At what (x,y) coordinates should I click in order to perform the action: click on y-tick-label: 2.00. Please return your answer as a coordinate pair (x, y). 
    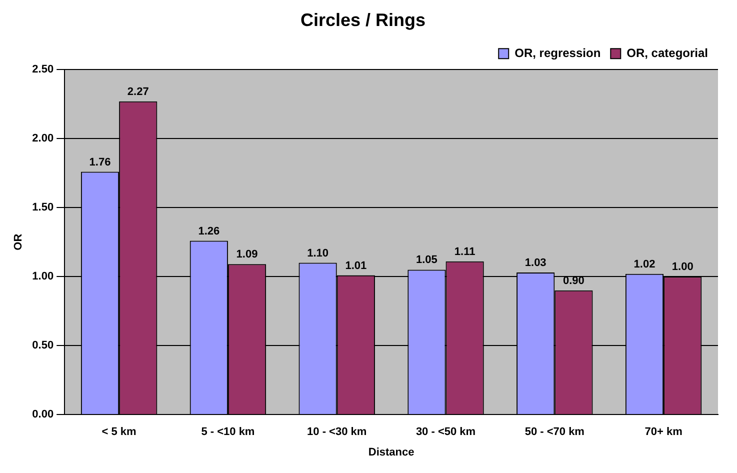
    Looking at the image, I should click on (43, 138).